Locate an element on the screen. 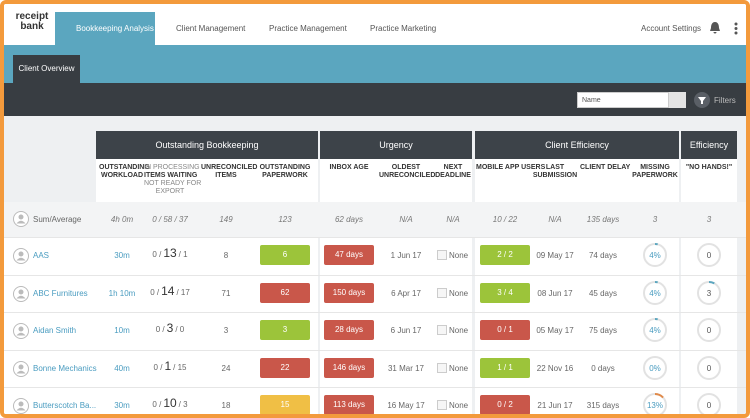 The image size is (750, 418). workload: 40m is located at coordinates (122, 368).